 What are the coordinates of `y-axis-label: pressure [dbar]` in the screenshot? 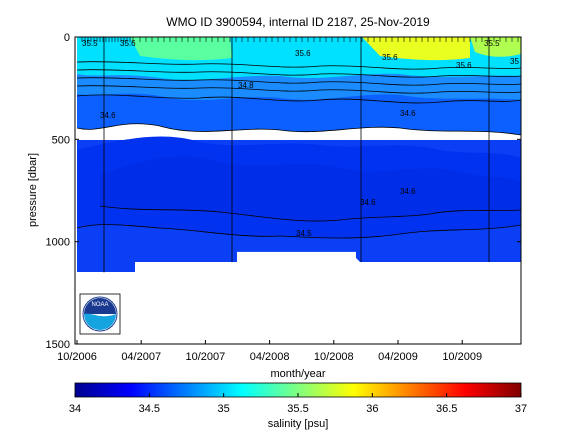 It's located at (33, 190).